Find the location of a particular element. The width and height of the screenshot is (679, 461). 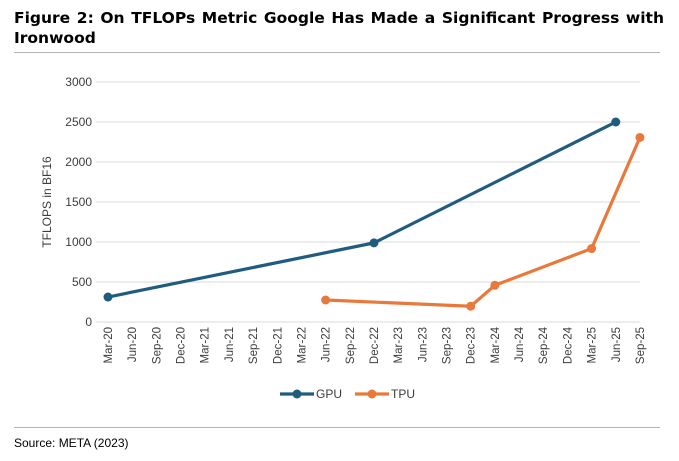

x-tick-label: Sep-23 is located at coordinates (448, 345).